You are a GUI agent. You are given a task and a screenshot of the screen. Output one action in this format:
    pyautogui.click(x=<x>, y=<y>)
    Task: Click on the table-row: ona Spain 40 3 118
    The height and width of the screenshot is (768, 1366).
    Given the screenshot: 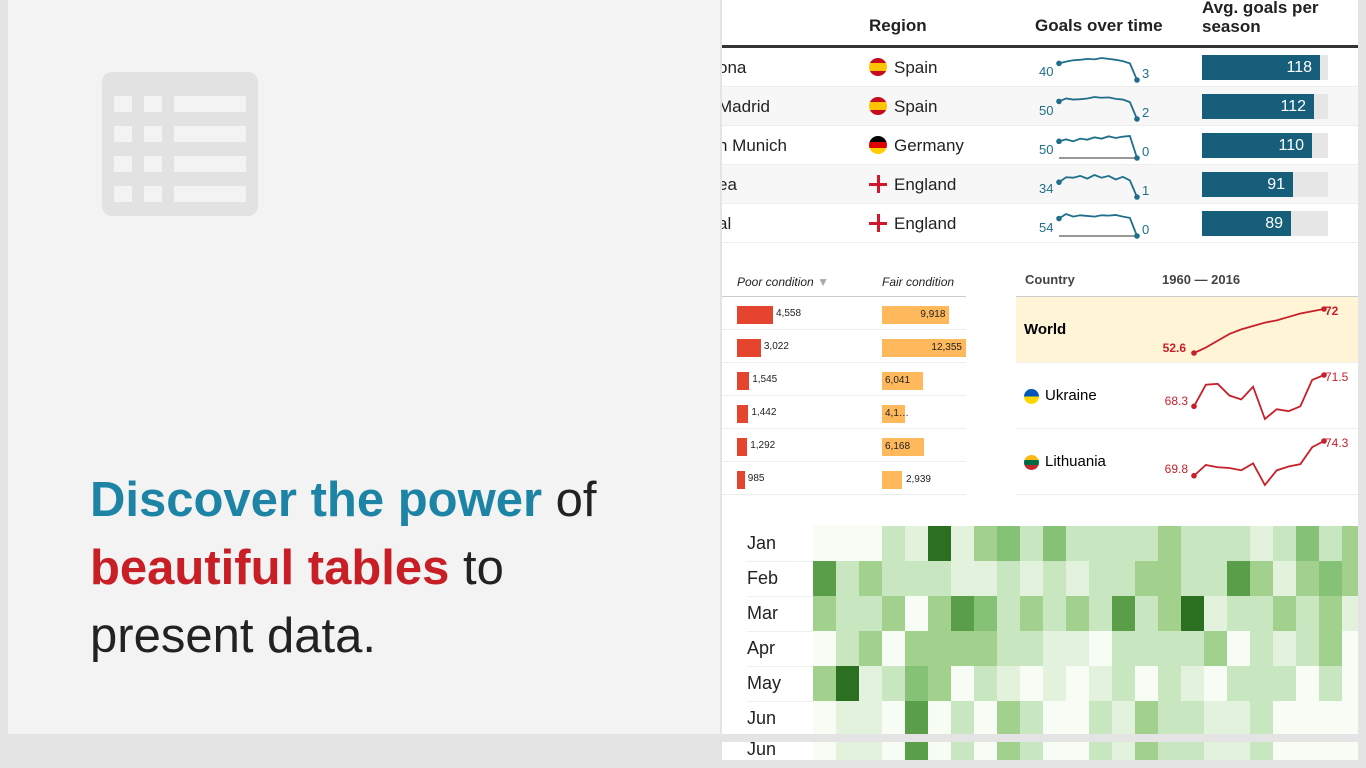 What is the action you would take?
    pyautogui.click(x=1040, y=67)
    